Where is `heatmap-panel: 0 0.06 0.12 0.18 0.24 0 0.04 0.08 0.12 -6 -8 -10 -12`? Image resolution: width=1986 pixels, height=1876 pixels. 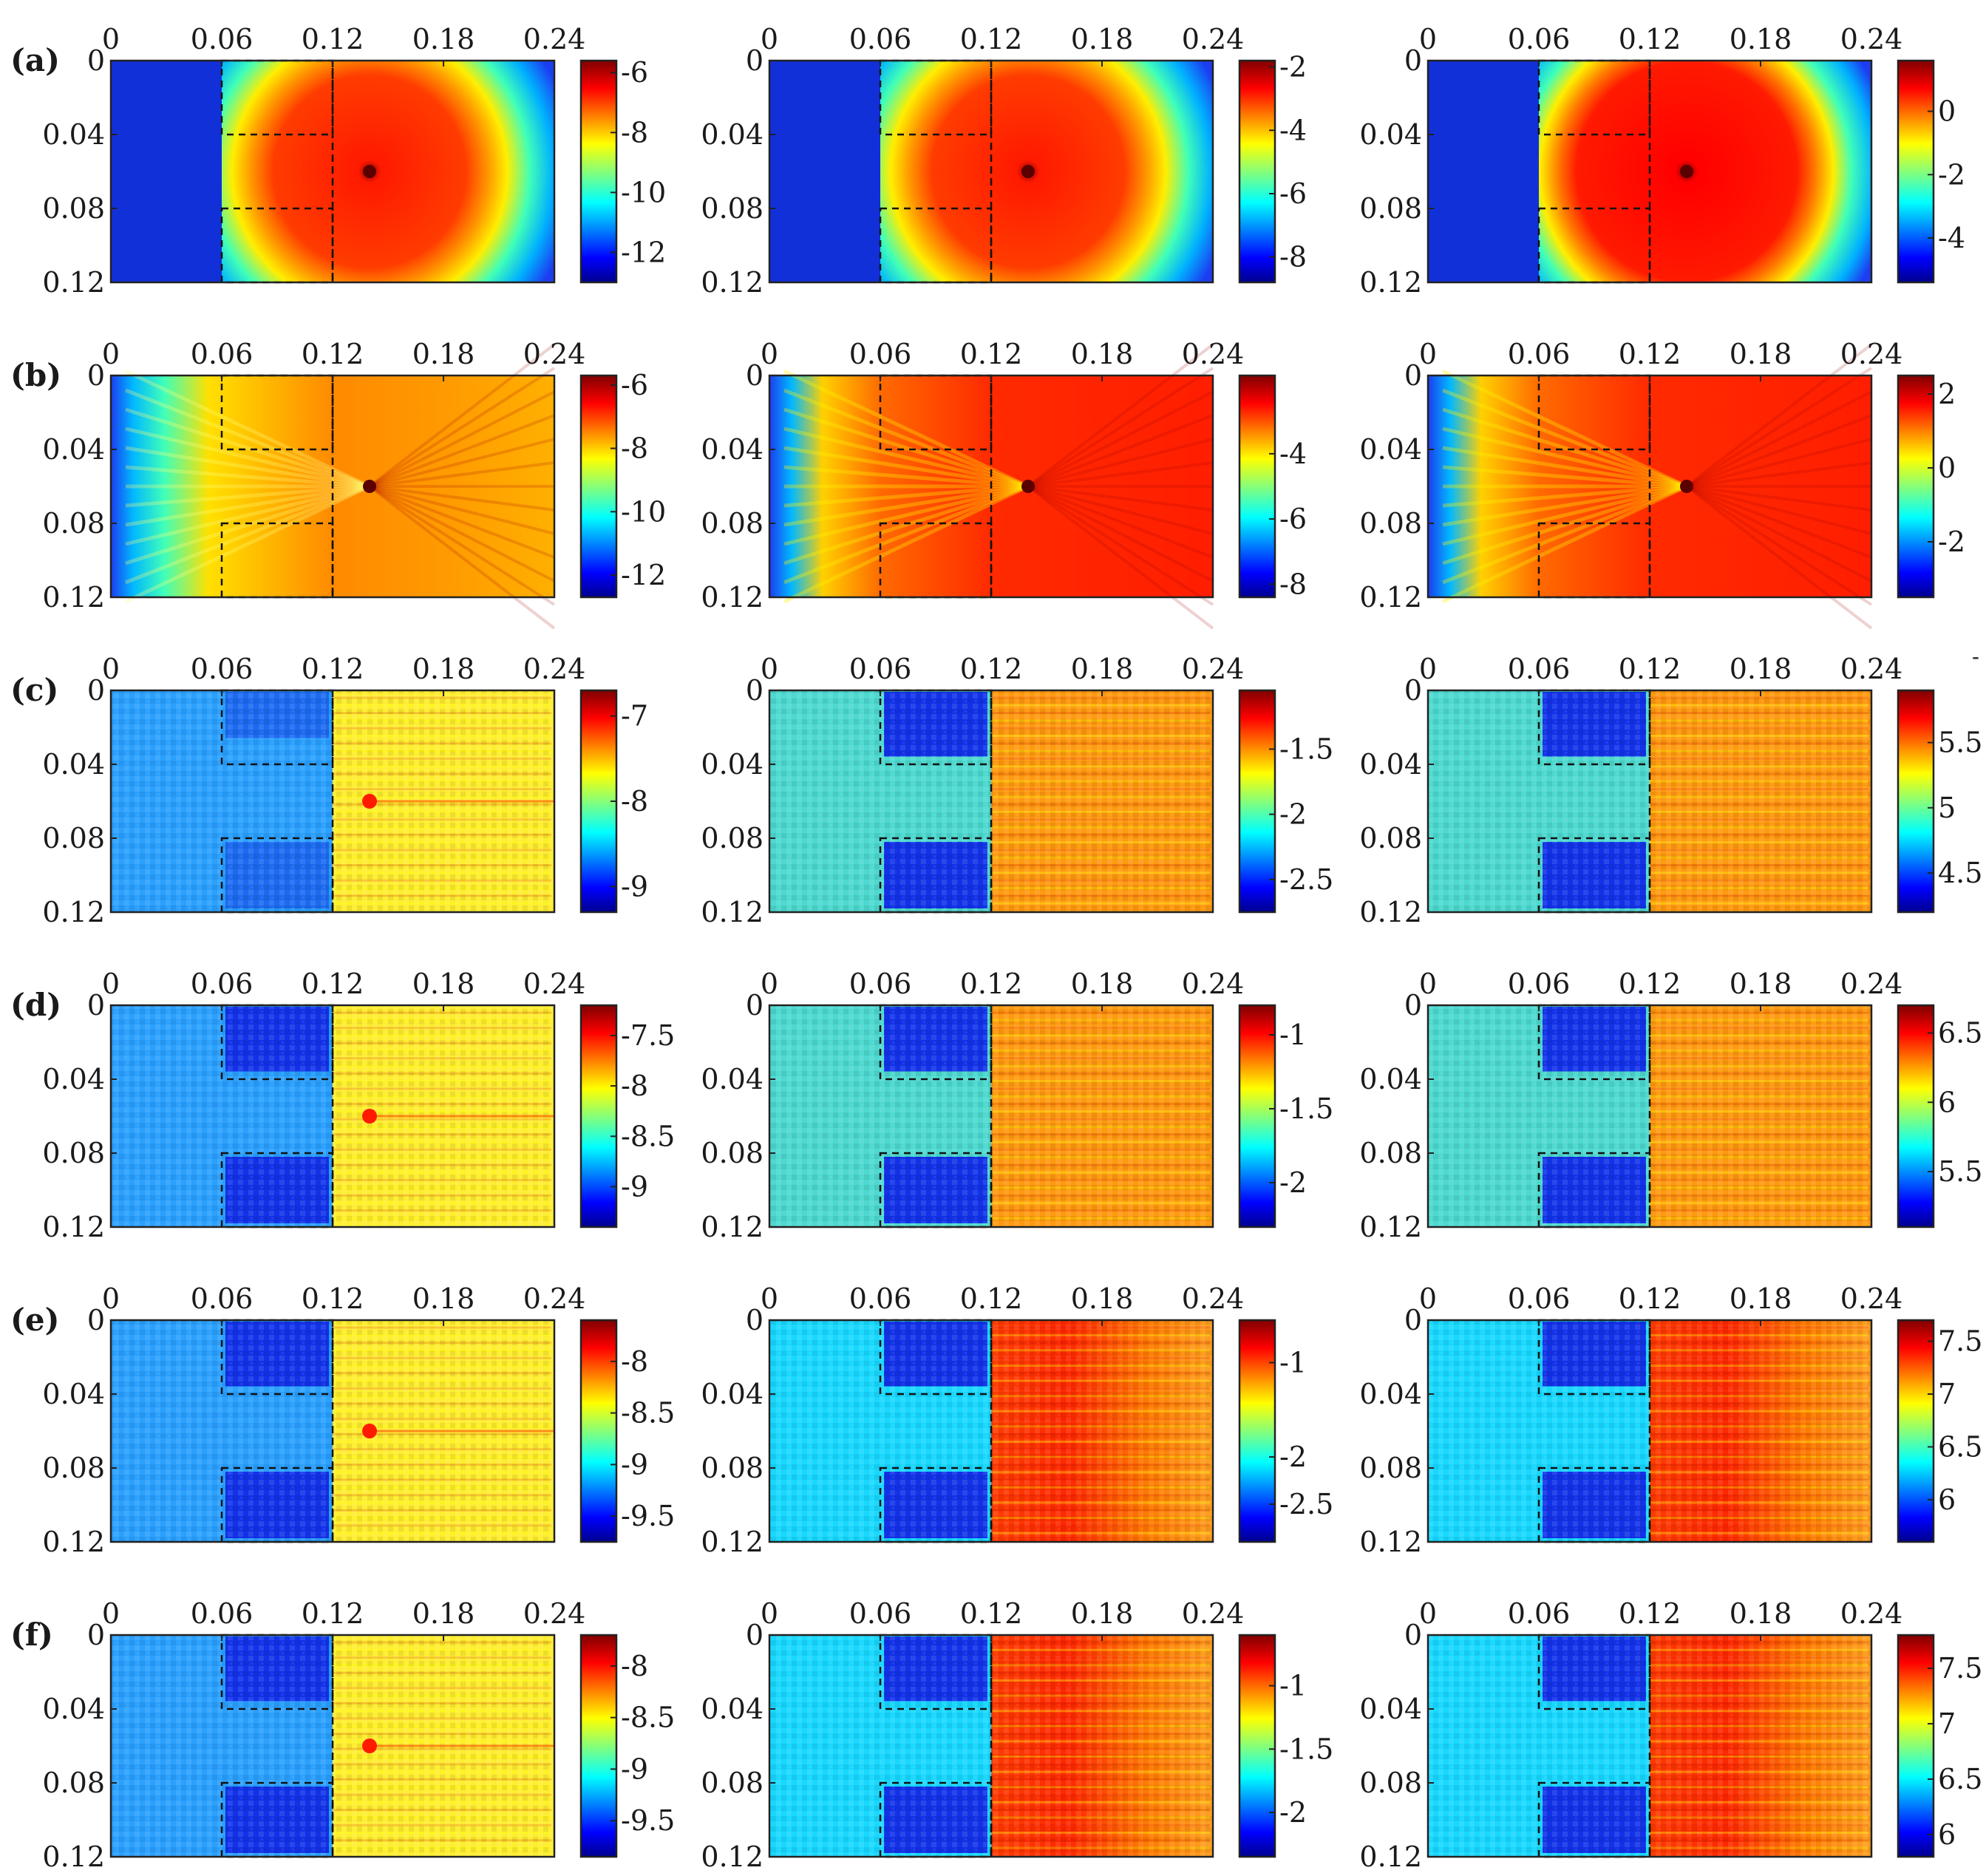 heatmap-panel: 0 0.06 0.12 0.18 0.24 0 0.04 0.08 0.12 -6 -8 -10 -12 is located at coordinates (354, 161).